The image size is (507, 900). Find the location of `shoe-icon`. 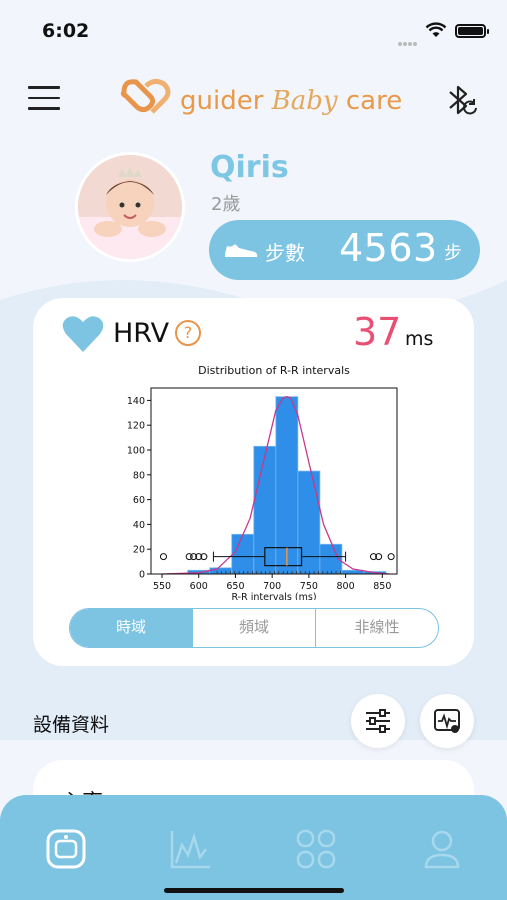

shoe-icon is located at coordinates (241, 250).